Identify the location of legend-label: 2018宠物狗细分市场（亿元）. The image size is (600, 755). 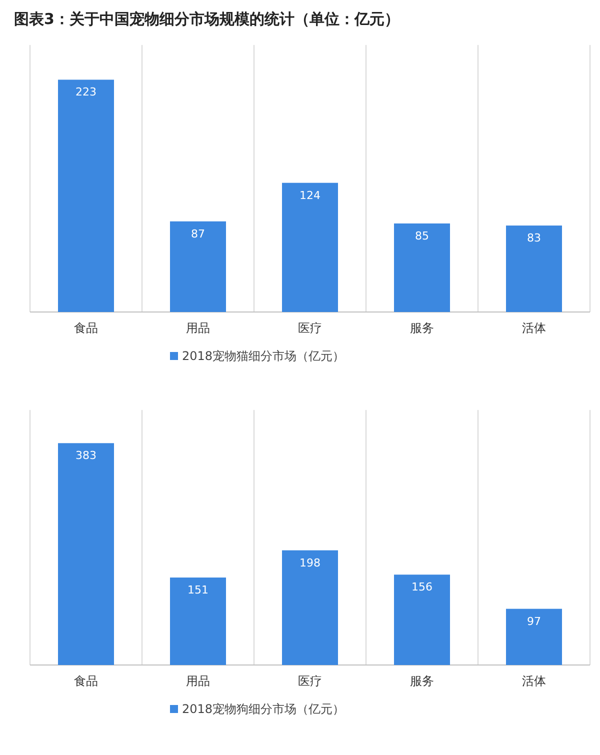
(263, 709).